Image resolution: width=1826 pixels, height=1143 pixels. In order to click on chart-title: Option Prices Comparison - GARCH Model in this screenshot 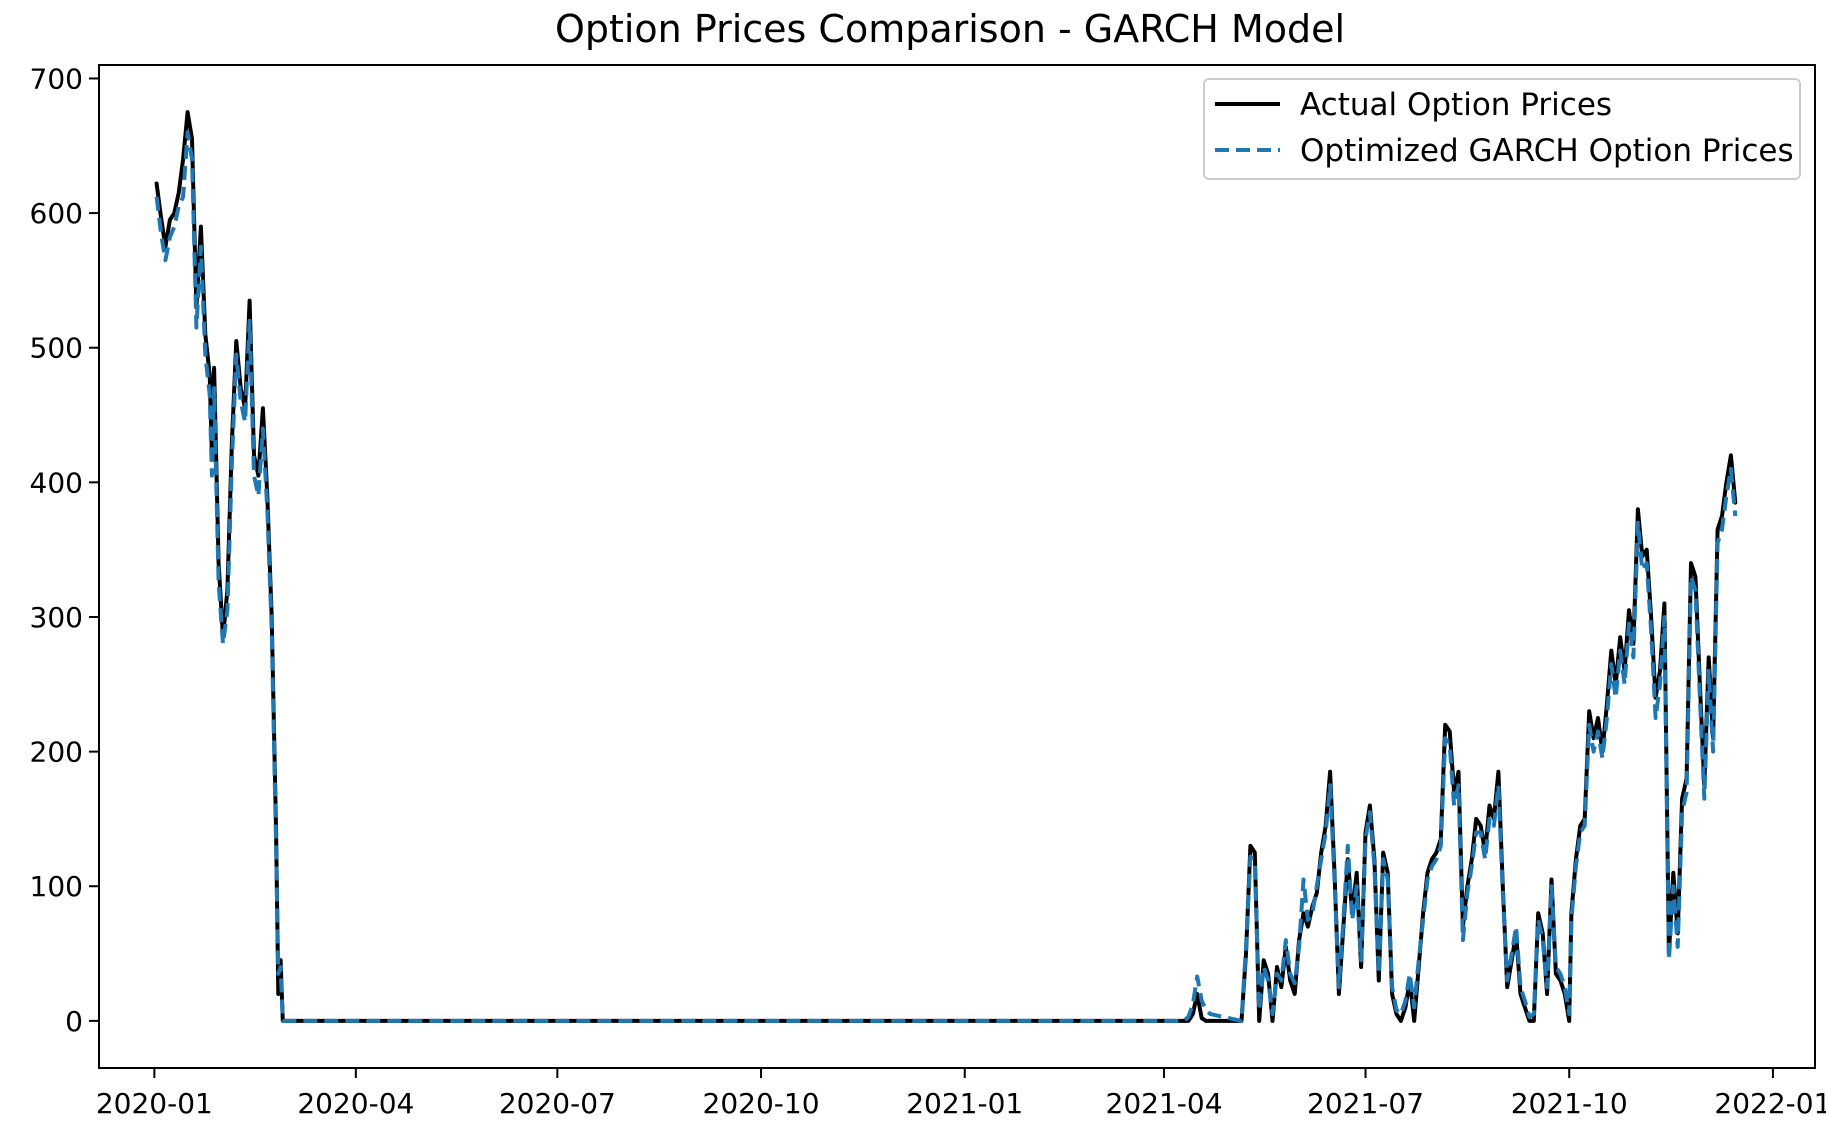, I will do `click(950, 29)`.